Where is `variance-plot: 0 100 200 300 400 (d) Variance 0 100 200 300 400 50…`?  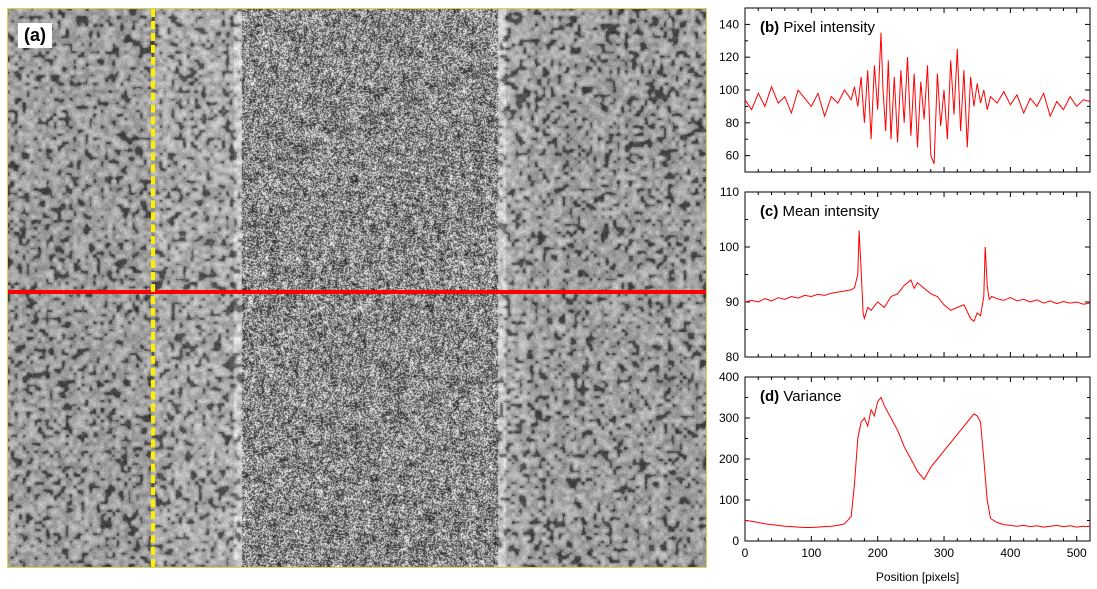
variance-plot: 0 100 200 300 400 (d) Variance 0 100 200 300 400 50… is located at coordinates (905, 477).